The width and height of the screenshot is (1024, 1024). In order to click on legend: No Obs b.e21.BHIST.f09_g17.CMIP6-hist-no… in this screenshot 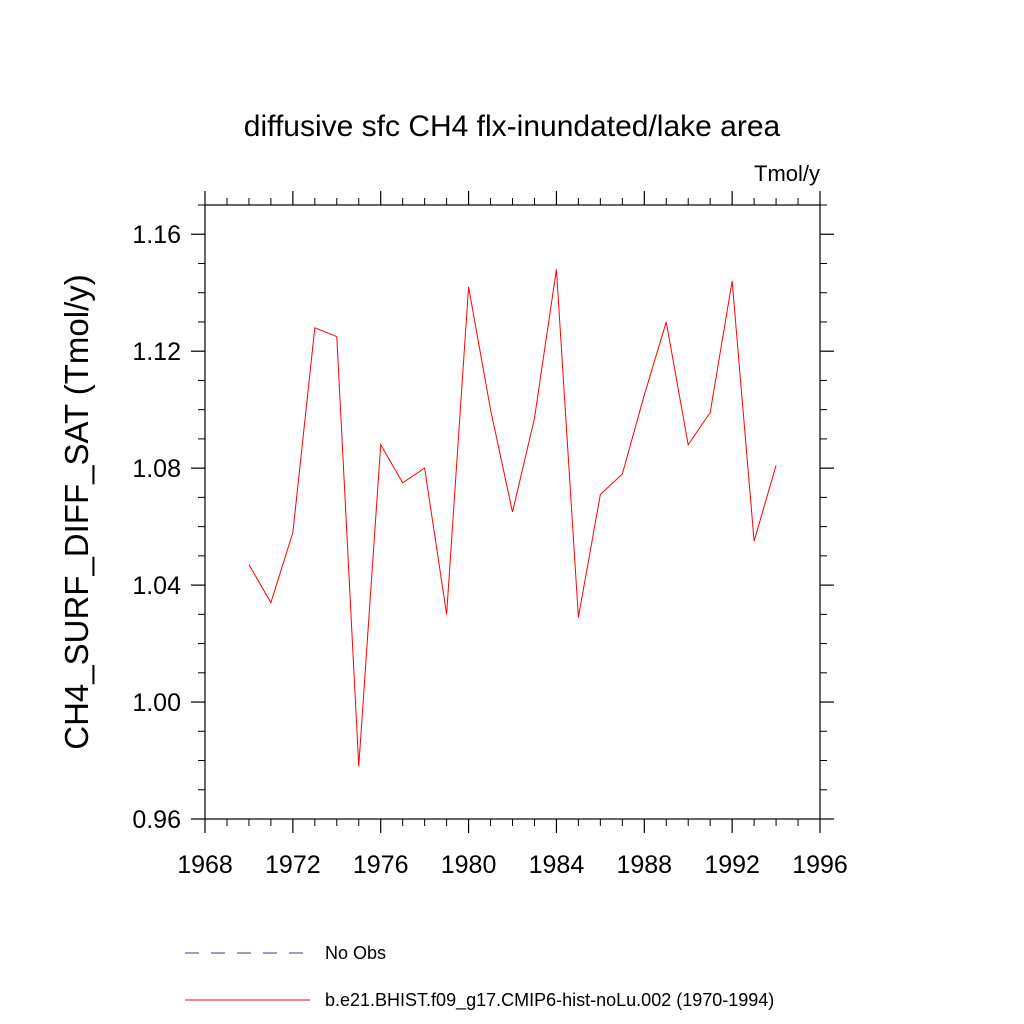, I will do `click(479, 977)`.